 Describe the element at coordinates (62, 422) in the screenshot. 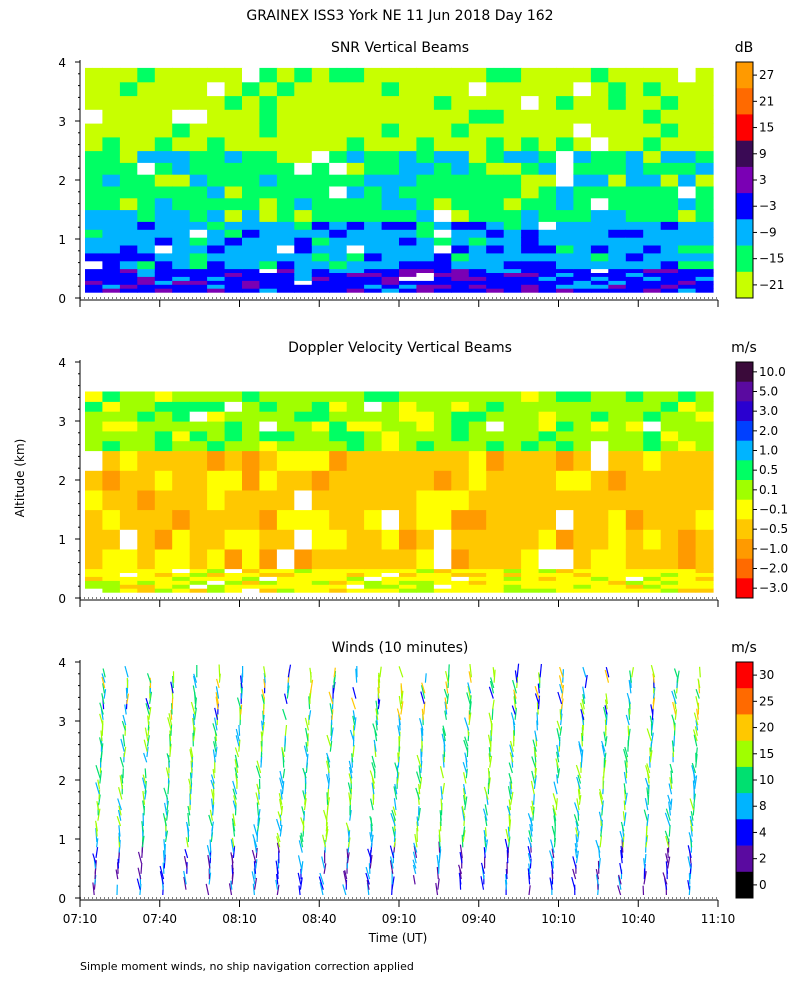

I see `y-tick-label: 3` at that location.